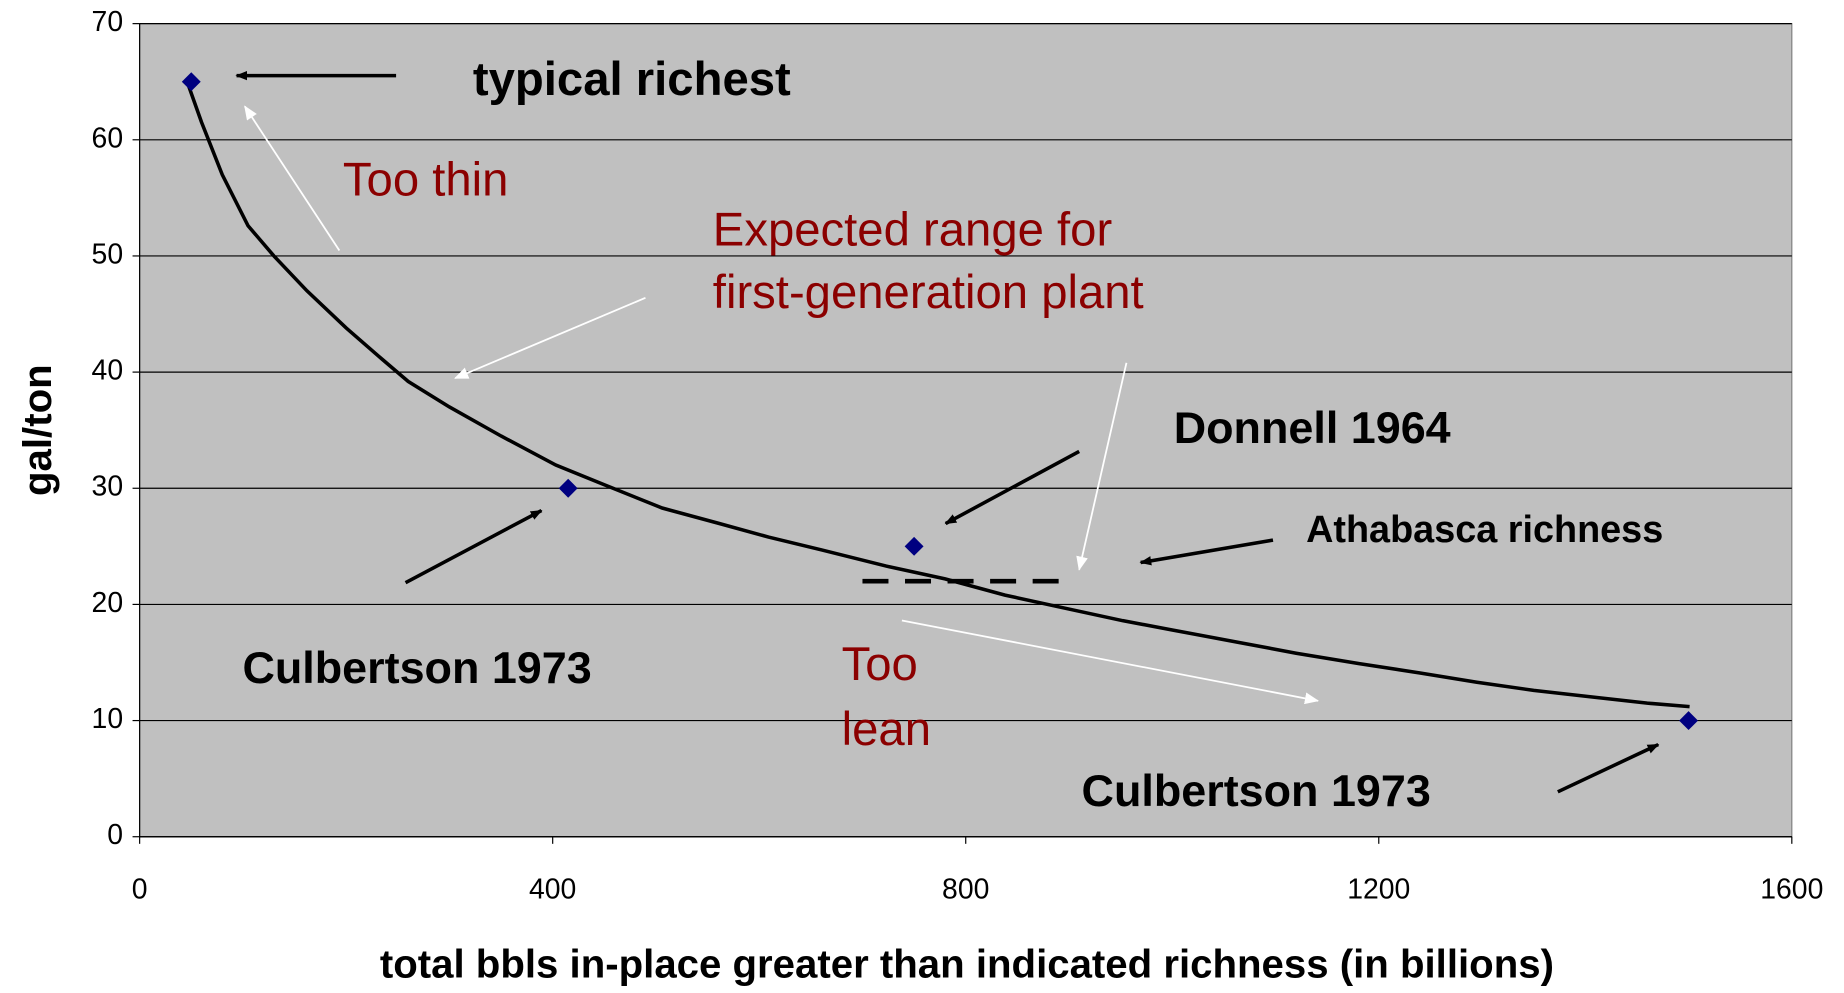  I want to click on x-tick-label: 800, so click(965, 890).